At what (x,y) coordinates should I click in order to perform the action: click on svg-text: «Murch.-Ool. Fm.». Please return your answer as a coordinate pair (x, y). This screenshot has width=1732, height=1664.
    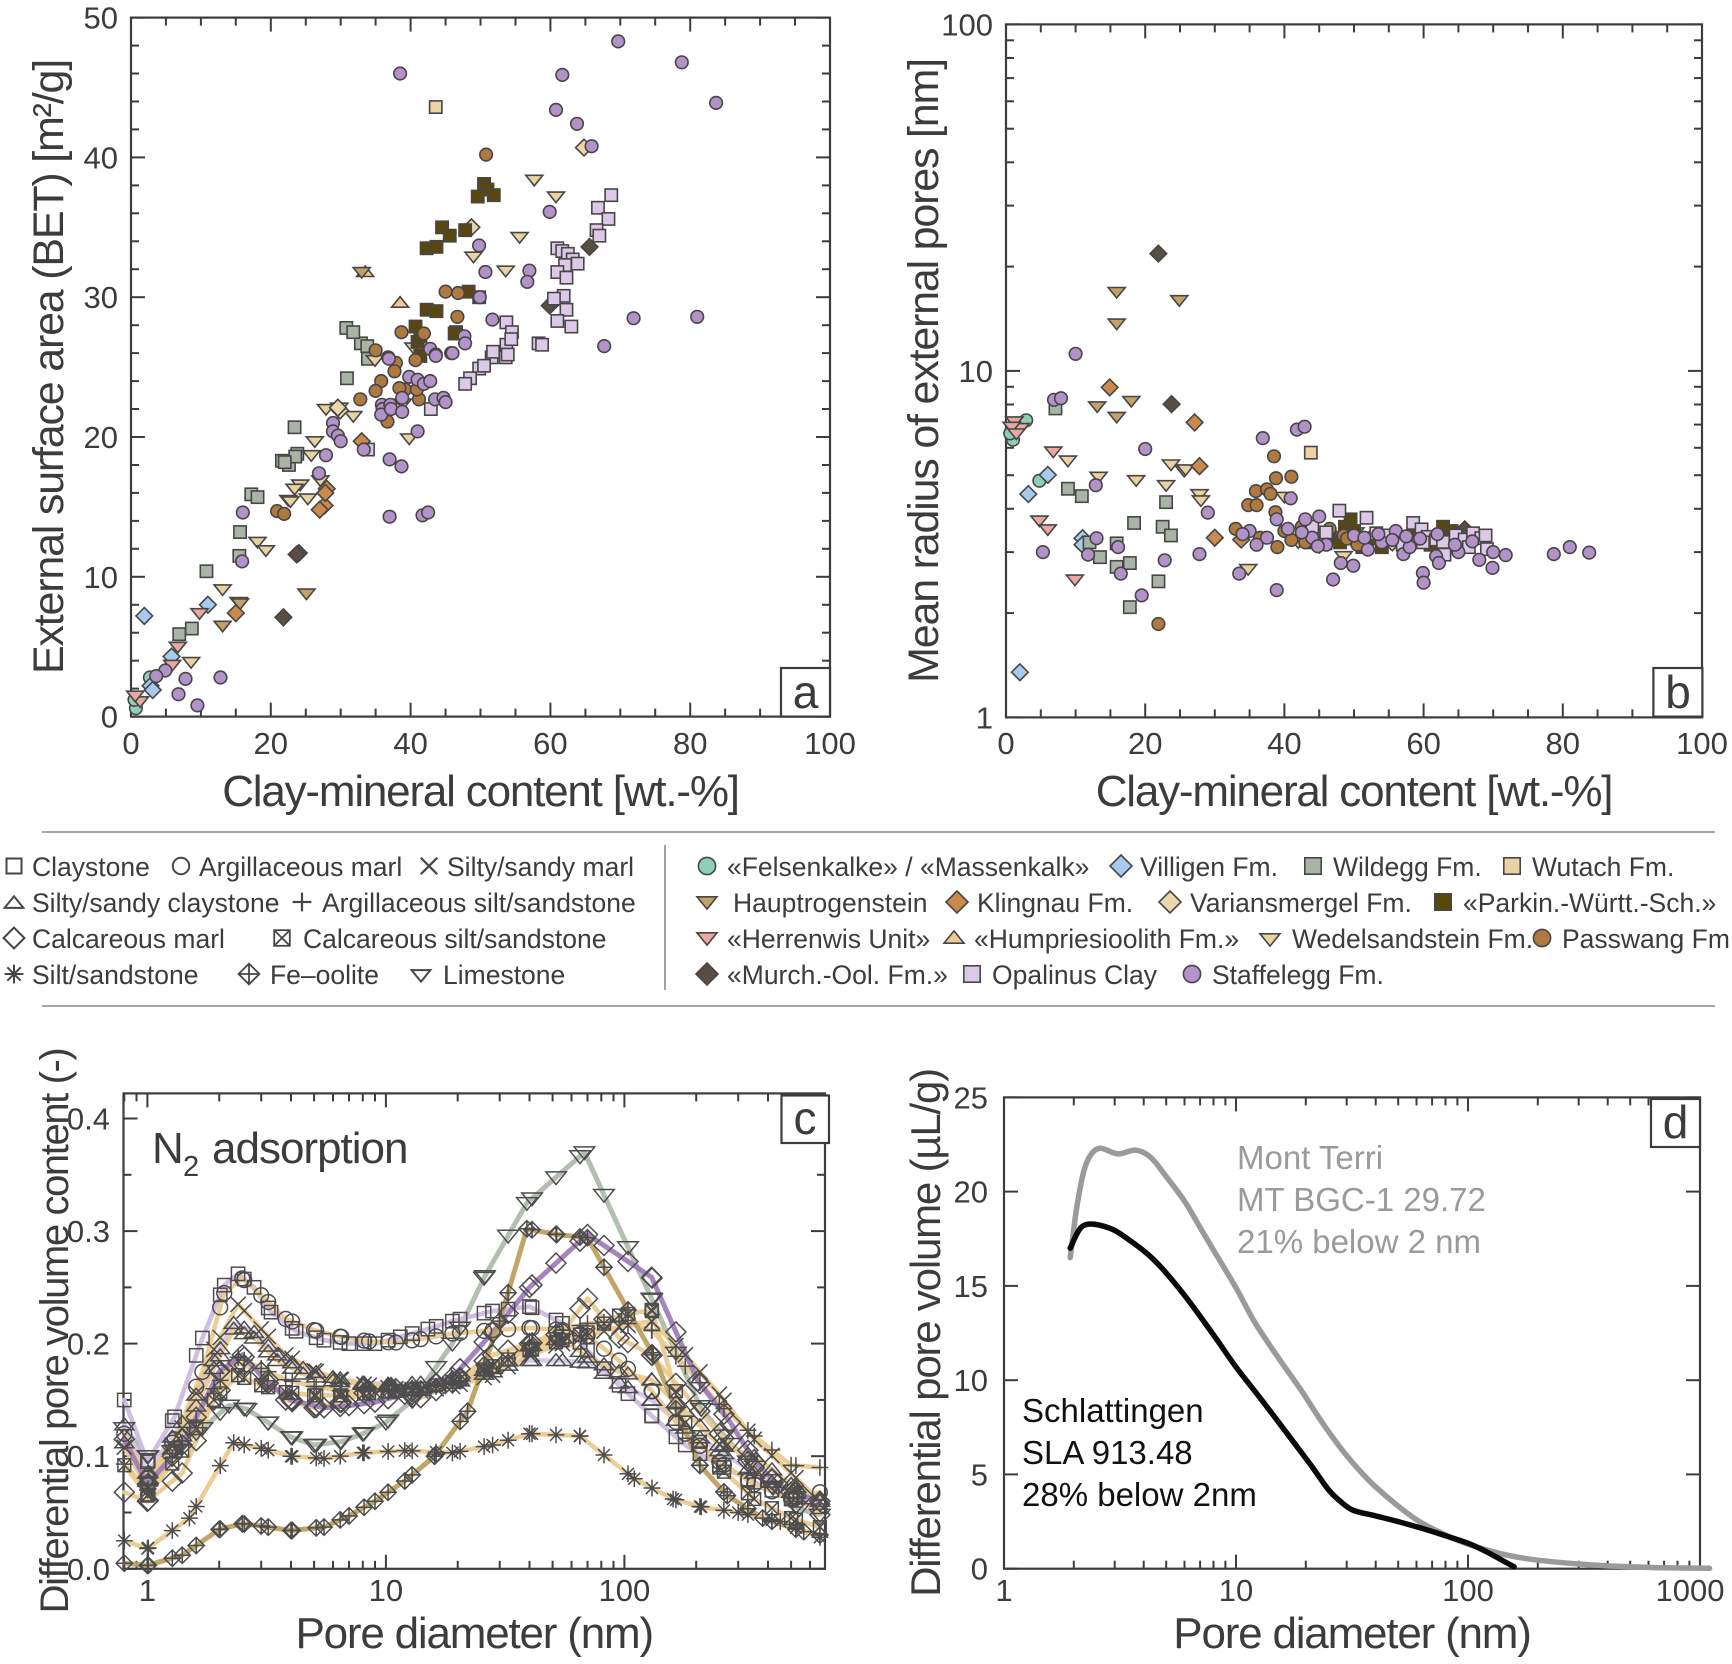
    Looking at the image, I should click on (837, 975).